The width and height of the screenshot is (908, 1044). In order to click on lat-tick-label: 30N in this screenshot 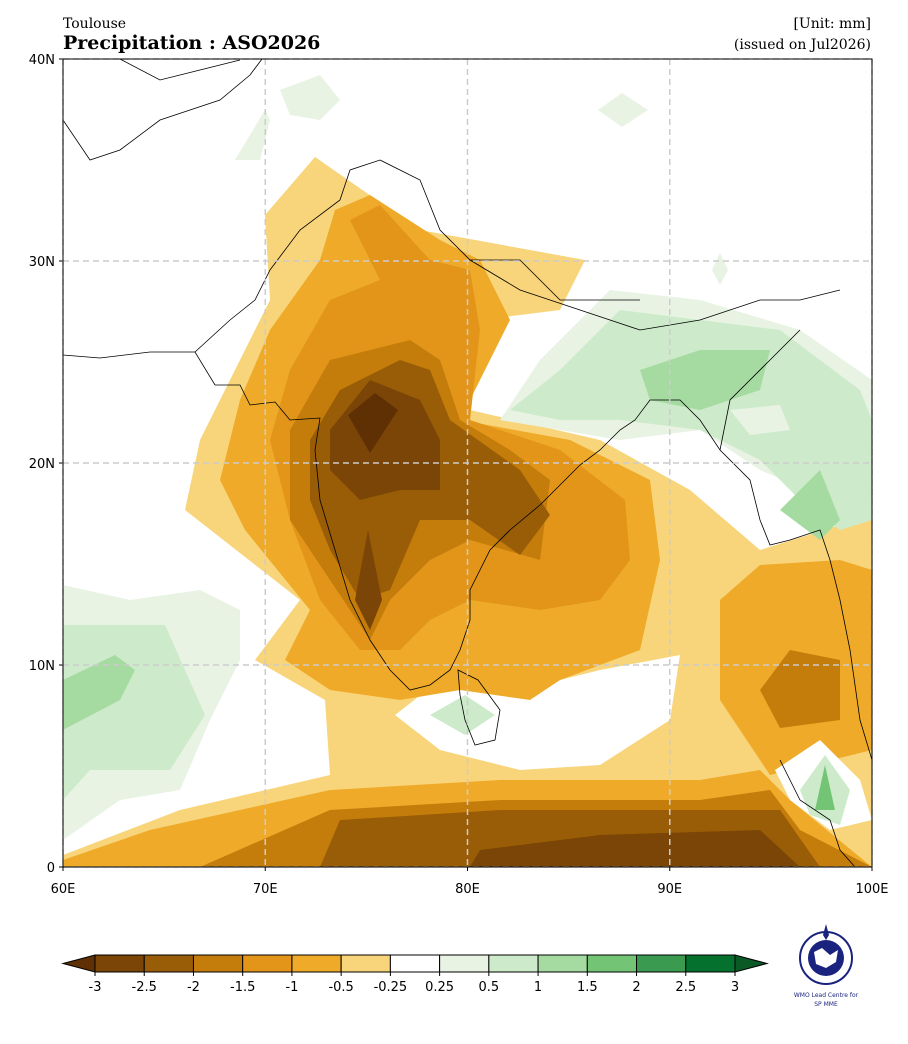, I will do `click(42, 262)`.